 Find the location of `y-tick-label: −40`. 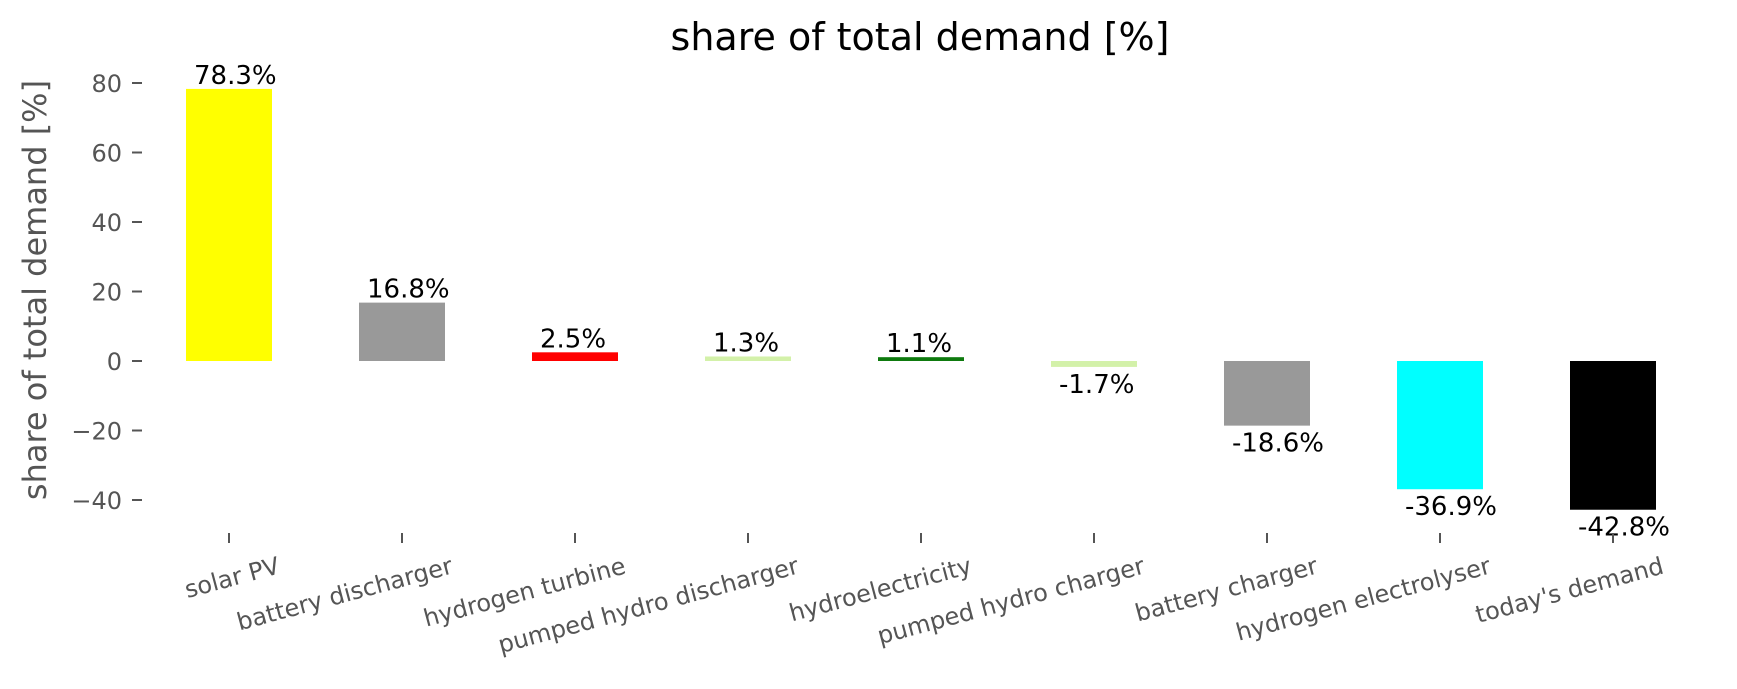

y-tick-label: −40 is located at coordinates (96, 501).